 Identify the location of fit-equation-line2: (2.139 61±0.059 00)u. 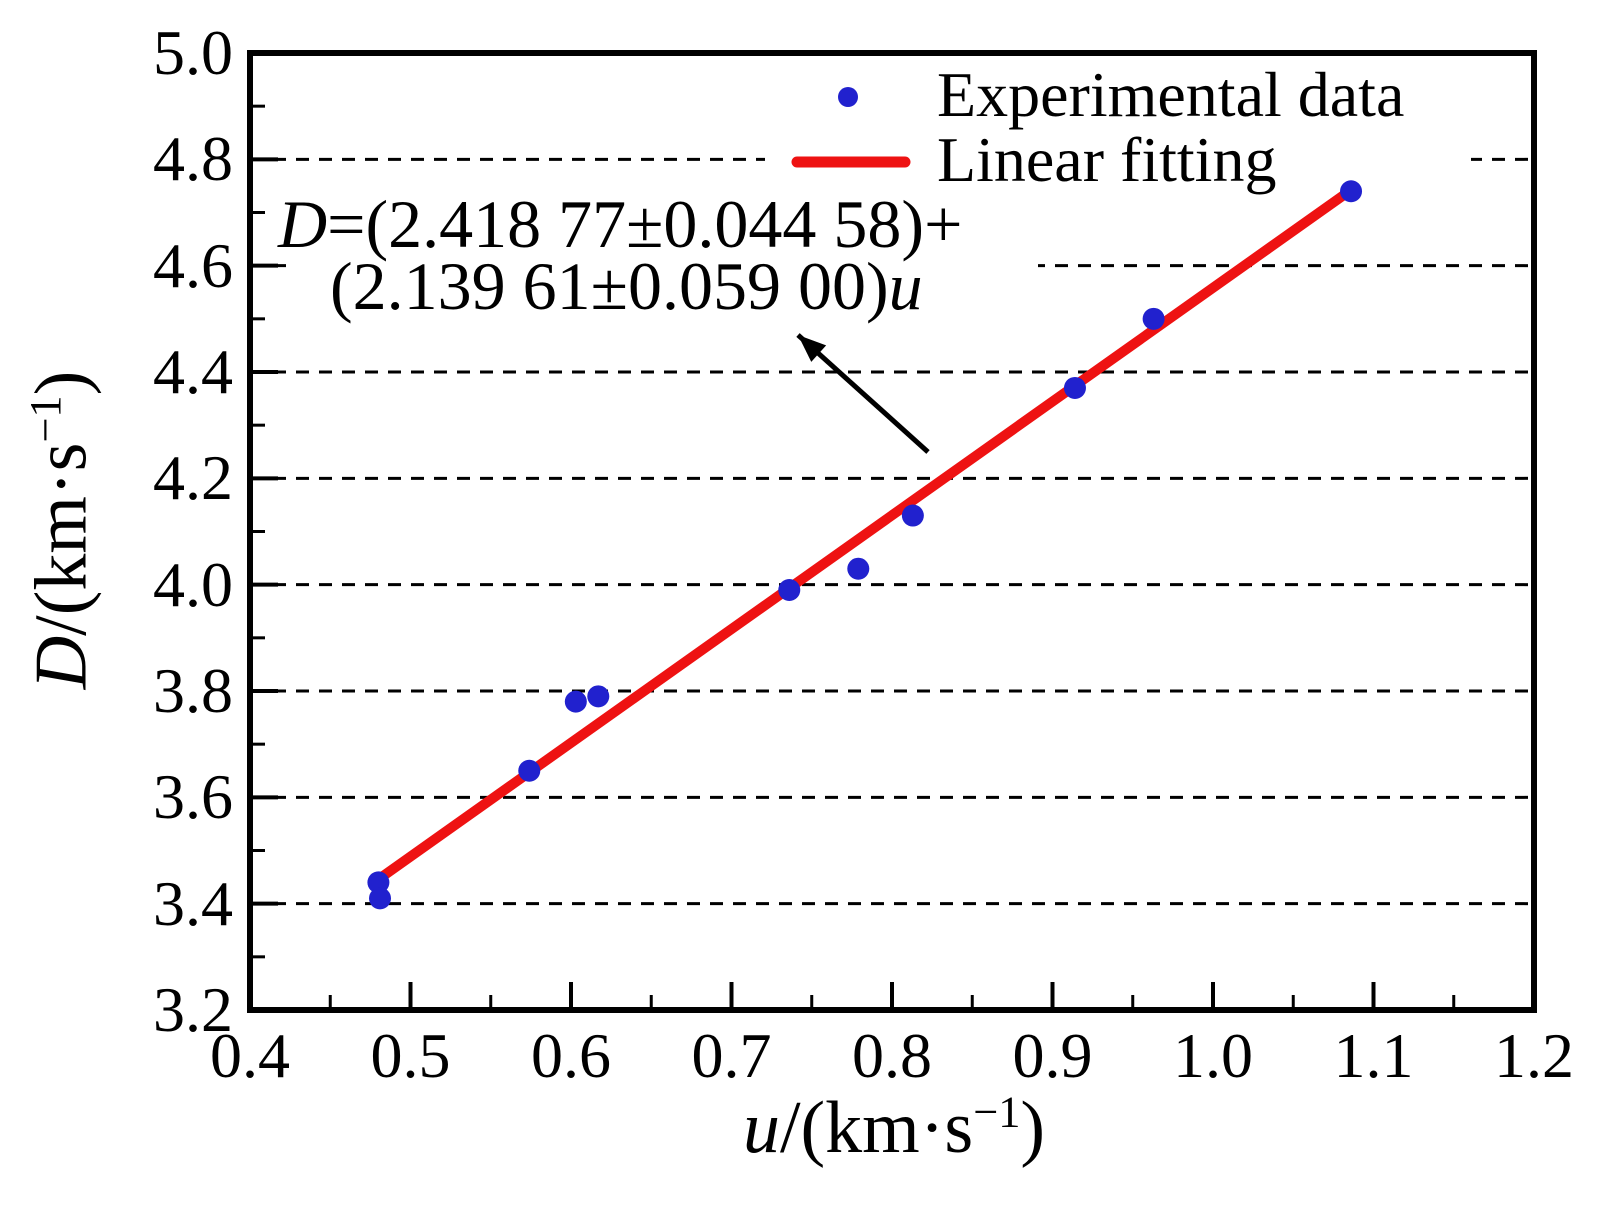
(626, 286).